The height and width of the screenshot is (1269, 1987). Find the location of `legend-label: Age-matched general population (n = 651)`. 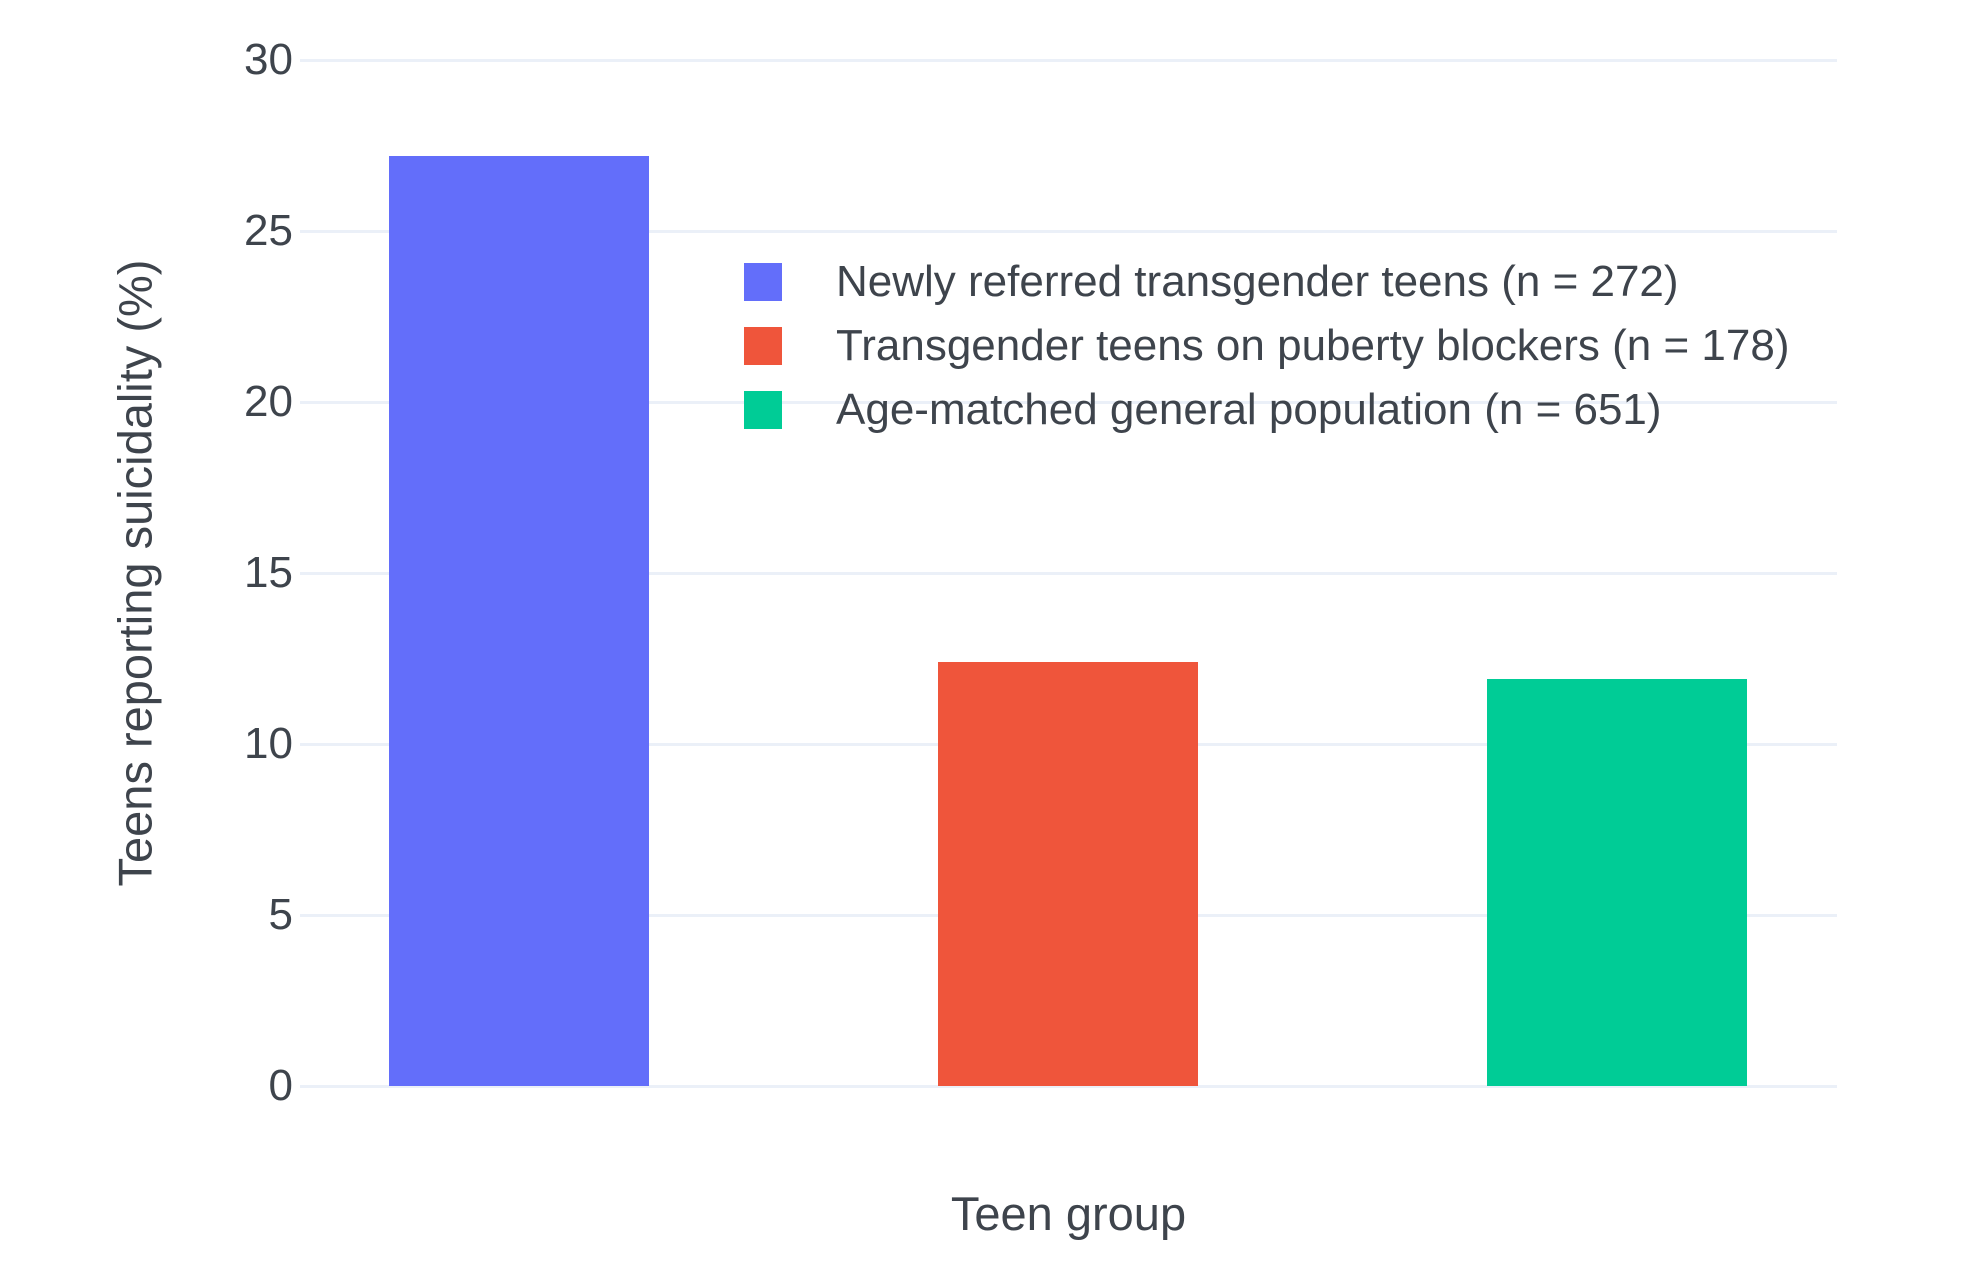

legend-label: Age-matched general population (n = 651) is located at coordinates (1249, 409).